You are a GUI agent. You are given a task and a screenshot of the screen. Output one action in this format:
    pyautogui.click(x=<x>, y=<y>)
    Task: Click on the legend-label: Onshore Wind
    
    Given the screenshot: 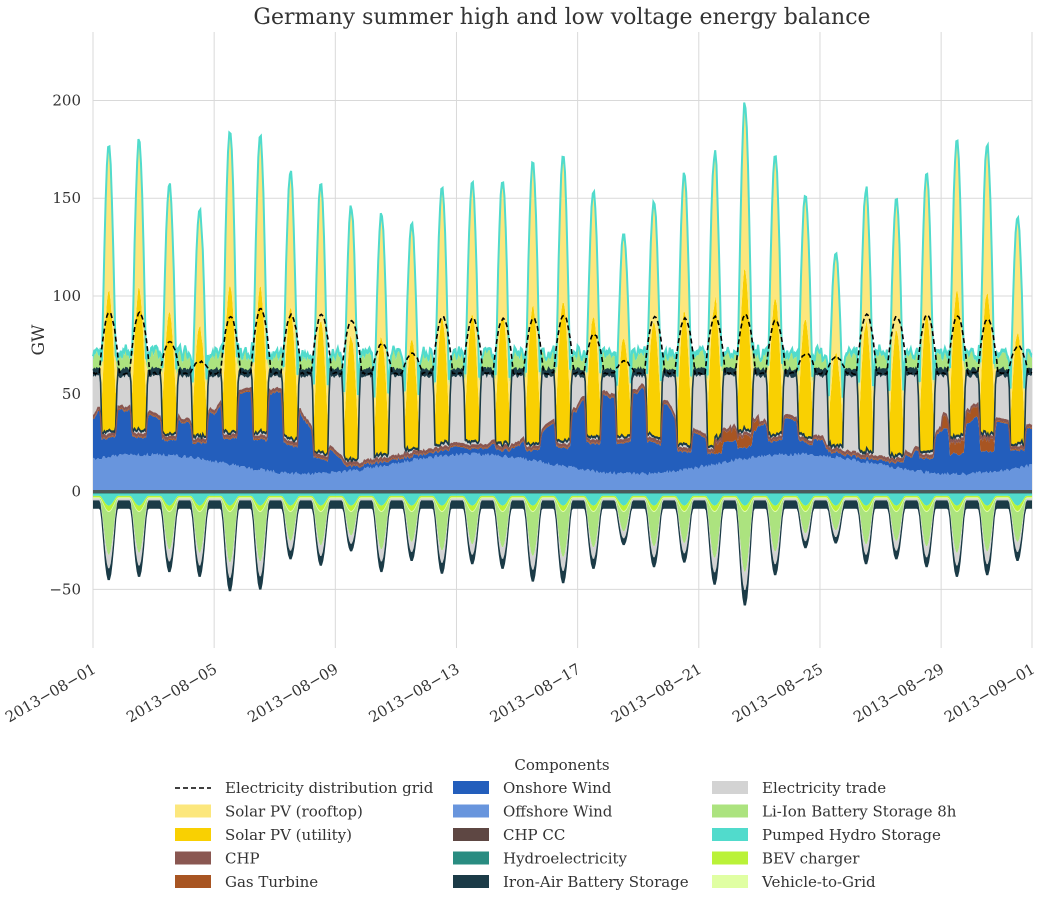 What is the action you would take?
    pyautogui.click(x=557, y=788)
    